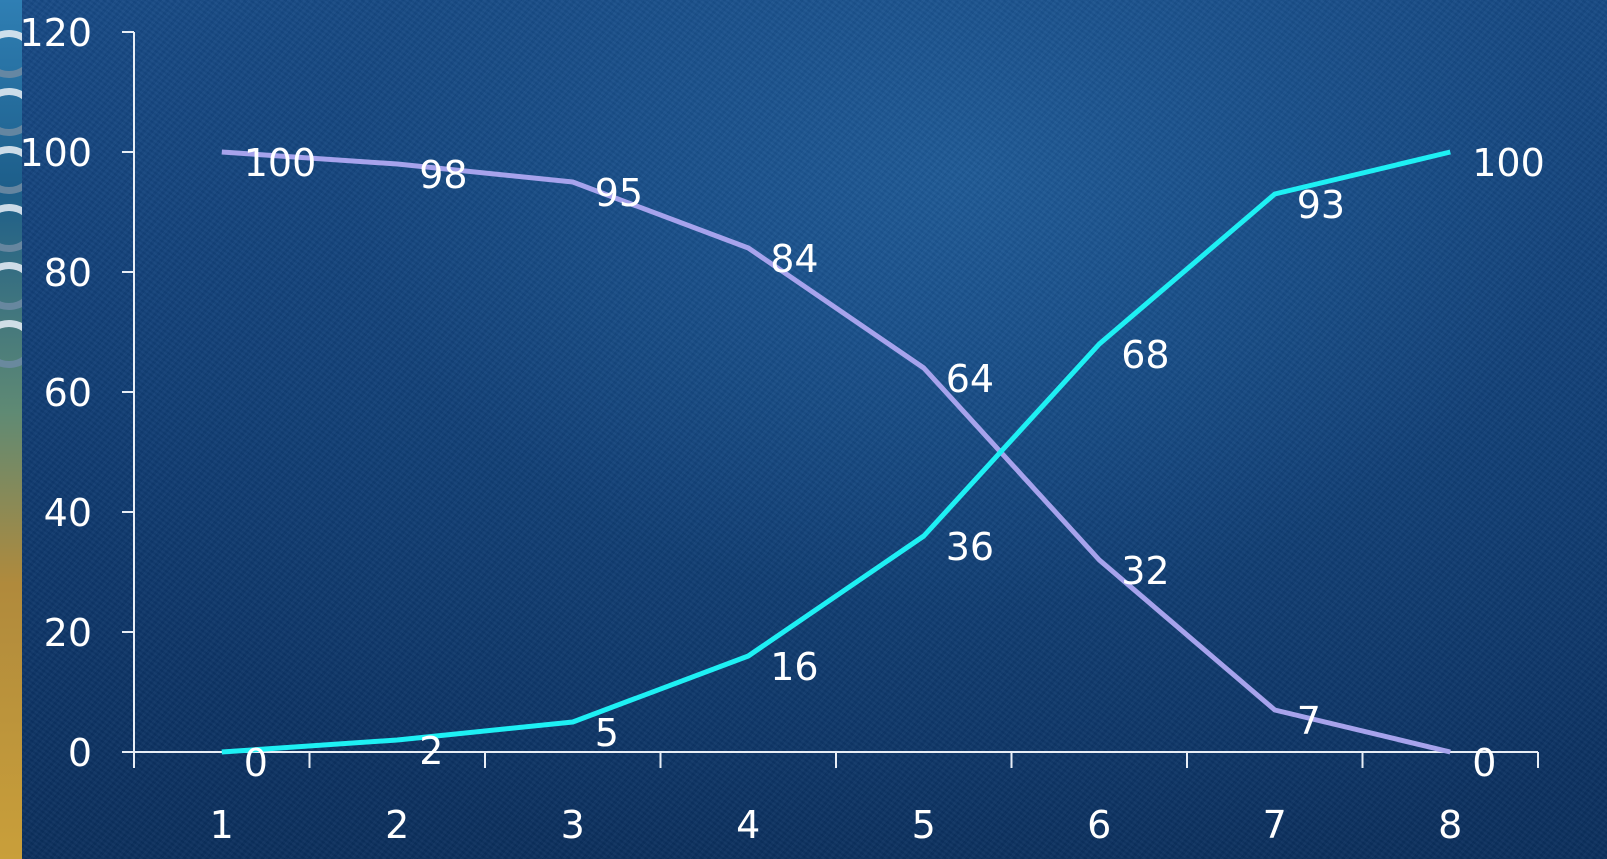  Describe the element at coordinates (970, 547) in the screenshot. I see `data-label: 36` at that location.